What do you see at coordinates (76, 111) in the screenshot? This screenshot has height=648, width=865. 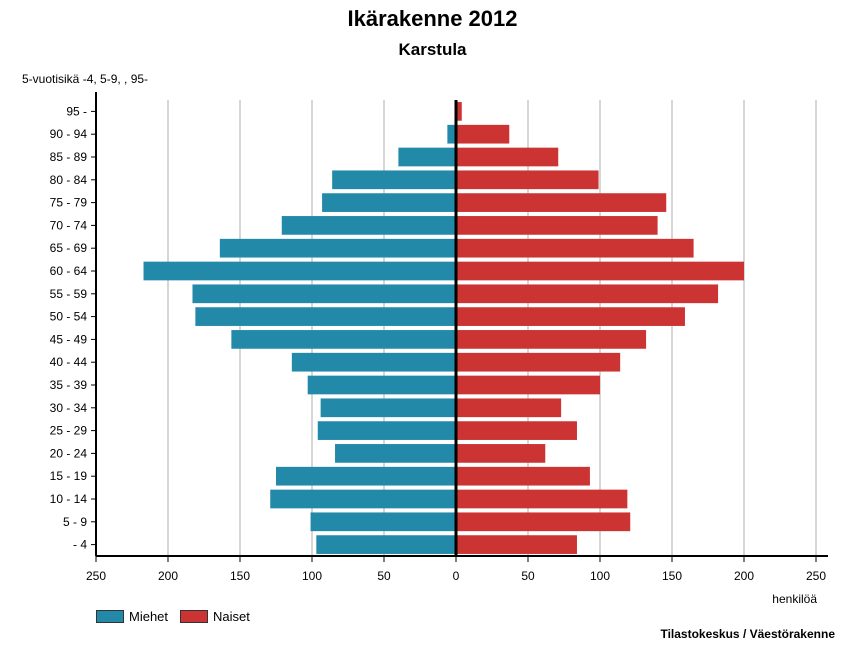 I see `y-tick-label: 95 -` at bounding box center [76, 111].